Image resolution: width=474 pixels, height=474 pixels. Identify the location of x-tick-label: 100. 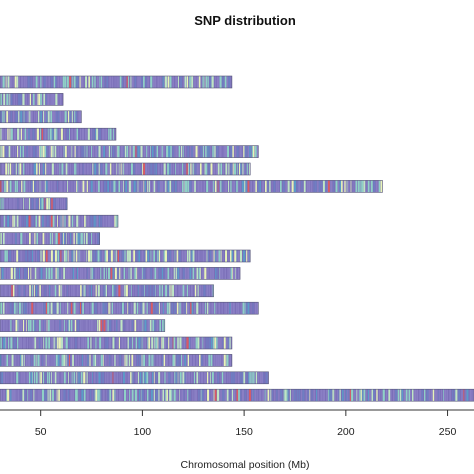
(143, 432).